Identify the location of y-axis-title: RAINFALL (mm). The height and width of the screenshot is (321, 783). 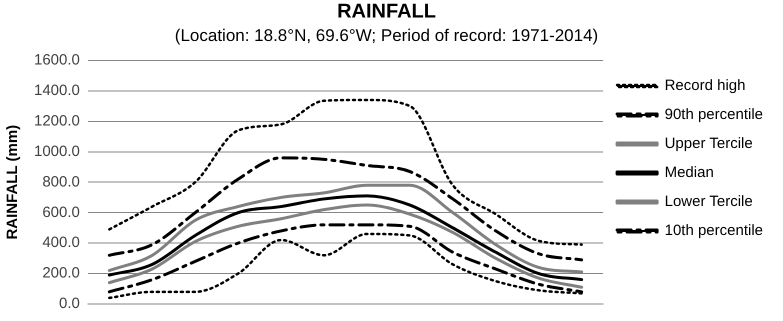
(13, 182).